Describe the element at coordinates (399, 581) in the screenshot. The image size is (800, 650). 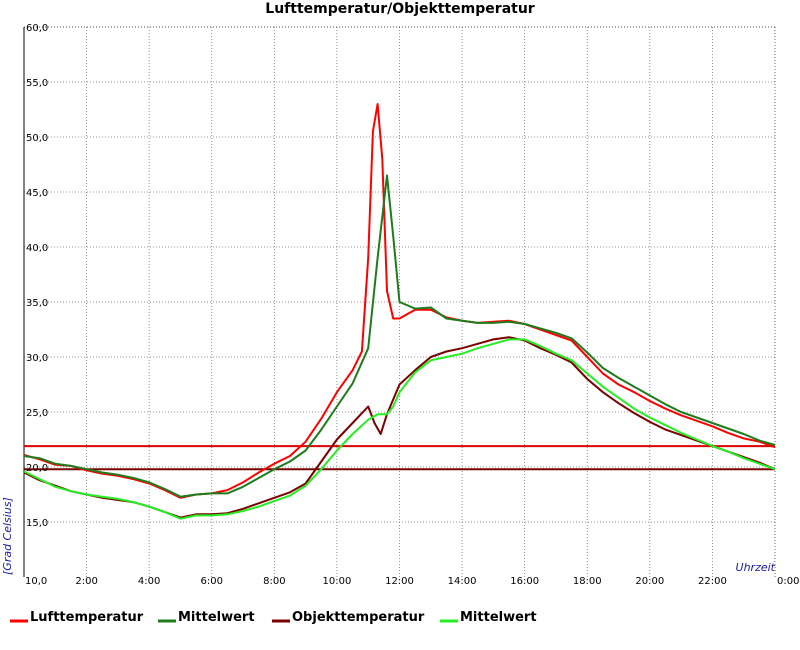
I see `x-tick-label: 12:00` at that location.